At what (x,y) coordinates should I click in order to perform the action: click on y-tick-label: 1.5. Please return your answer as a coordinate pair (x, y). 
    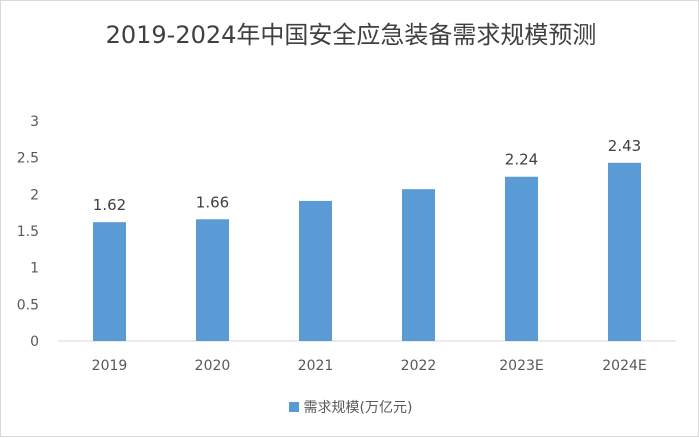
    Looking at the image, I should click on (28, 232).